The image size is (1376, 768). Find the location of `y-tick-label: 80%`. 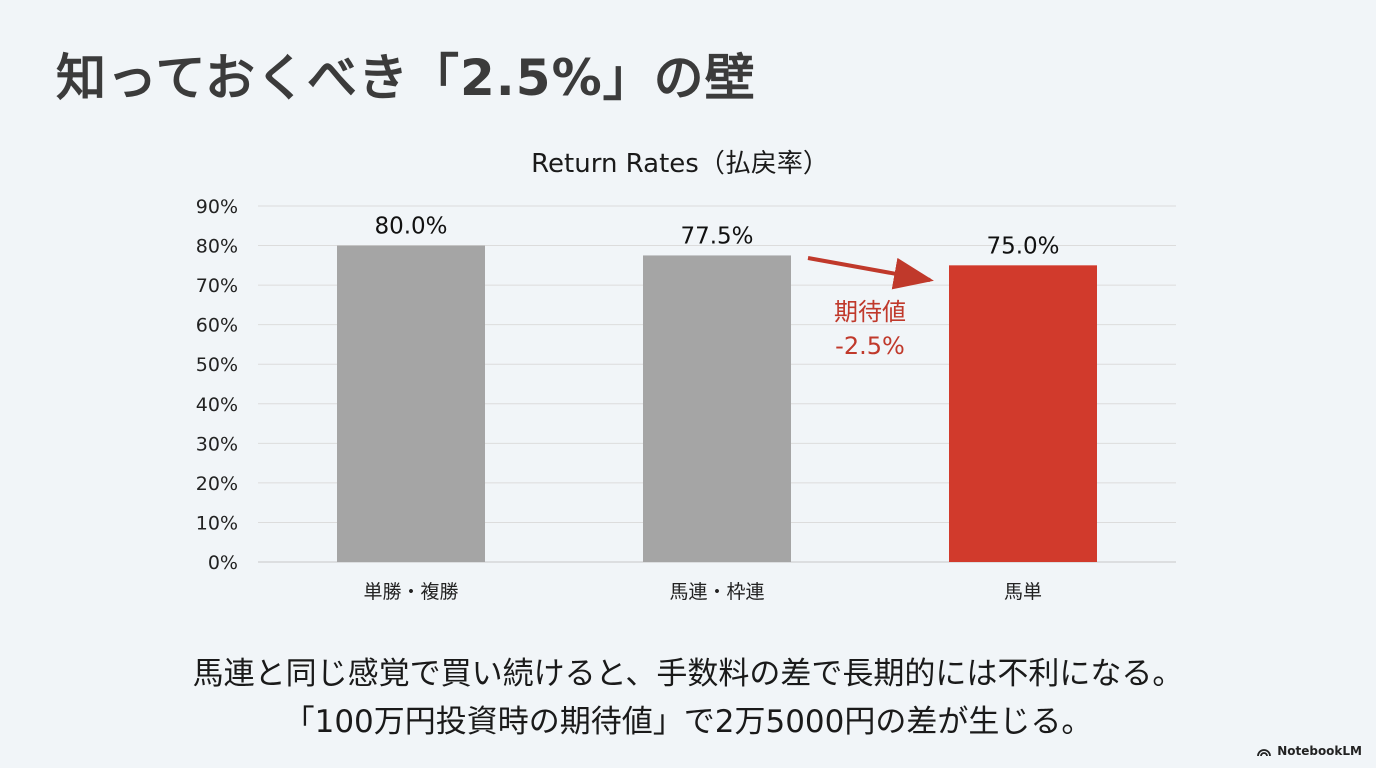

y-tick-label: 80% is located at coordinates (217, 247).